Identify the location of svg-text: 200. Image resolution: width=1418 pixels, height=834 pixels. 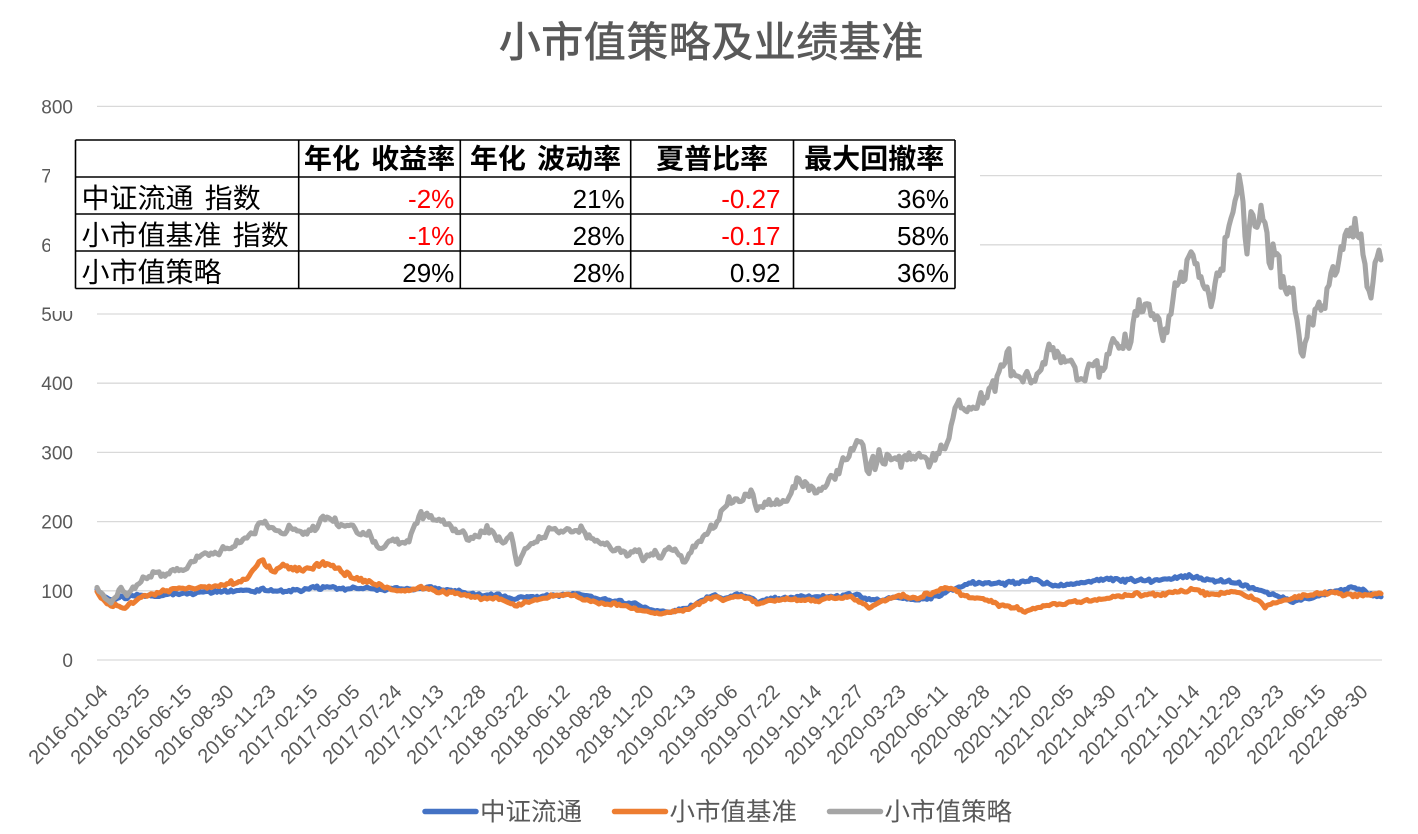
(57, 523).